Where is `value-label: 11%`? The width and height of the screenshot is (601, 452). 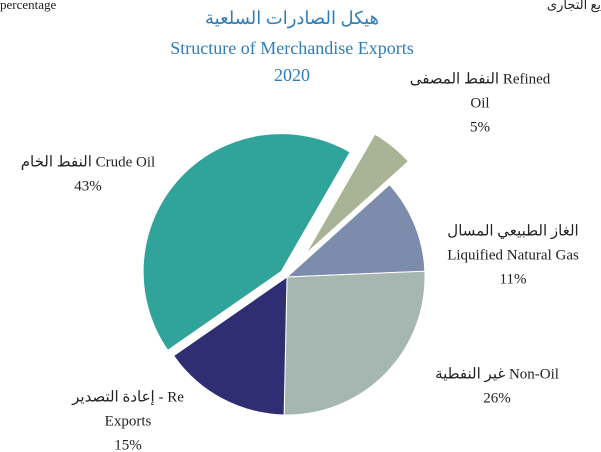 value-label: 11% is located at coordinates (513, 279).